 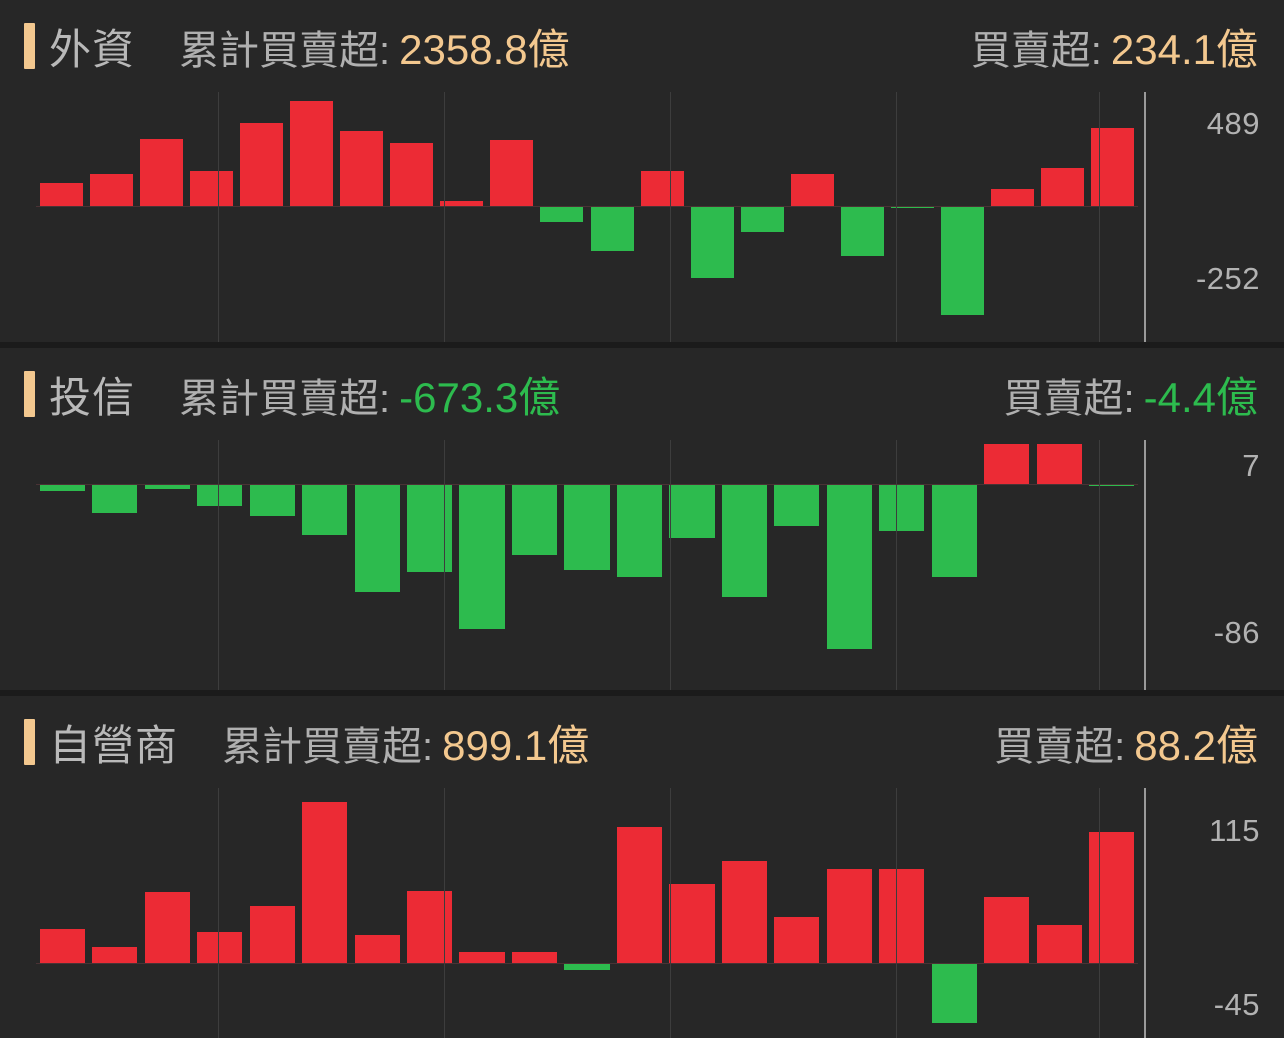 I want to click on today-net-group: 買賣超: 234.1億, so click(x=1114, y=46).